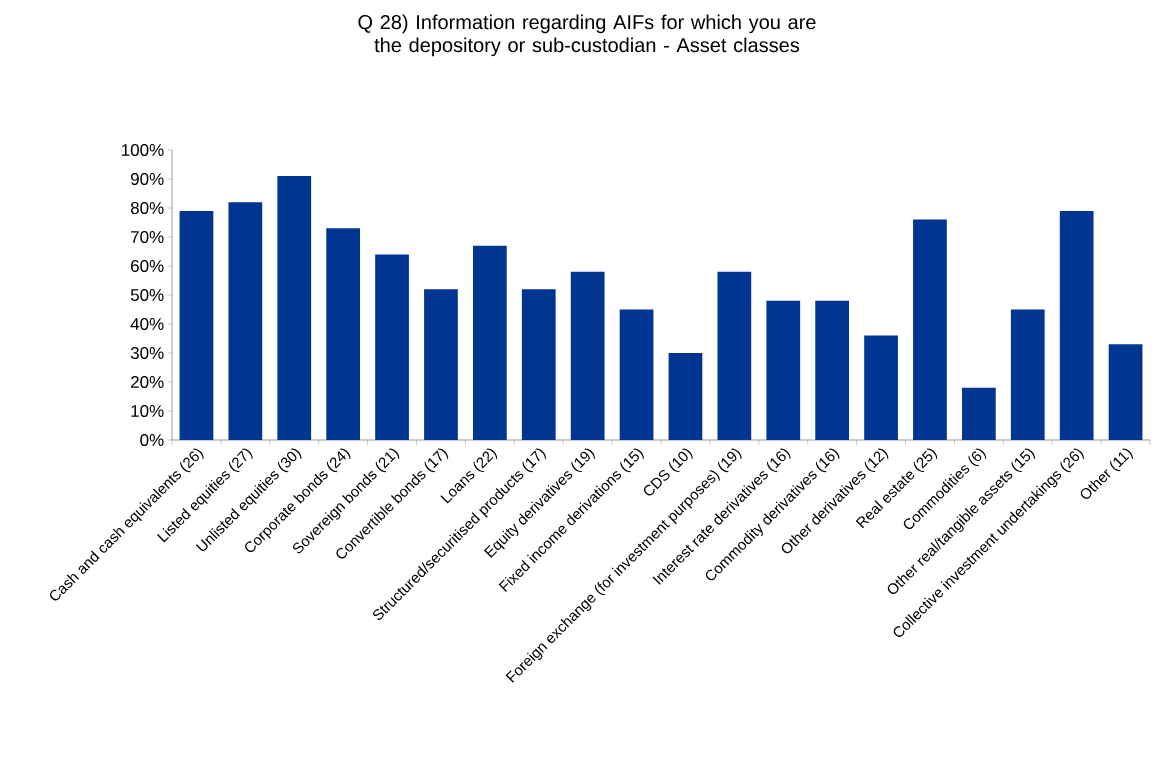  Describe the element at coordinates (147, 324) in the screenshot. I see `y-tick-label: 40%` at that location.